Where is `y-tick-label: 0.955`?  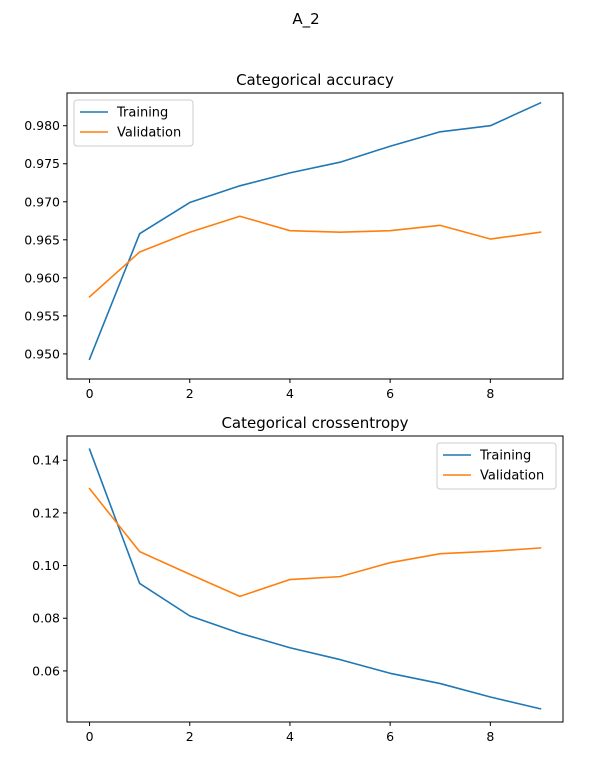 y-tick-label: 0.955 is located at coordinates (42, 315).